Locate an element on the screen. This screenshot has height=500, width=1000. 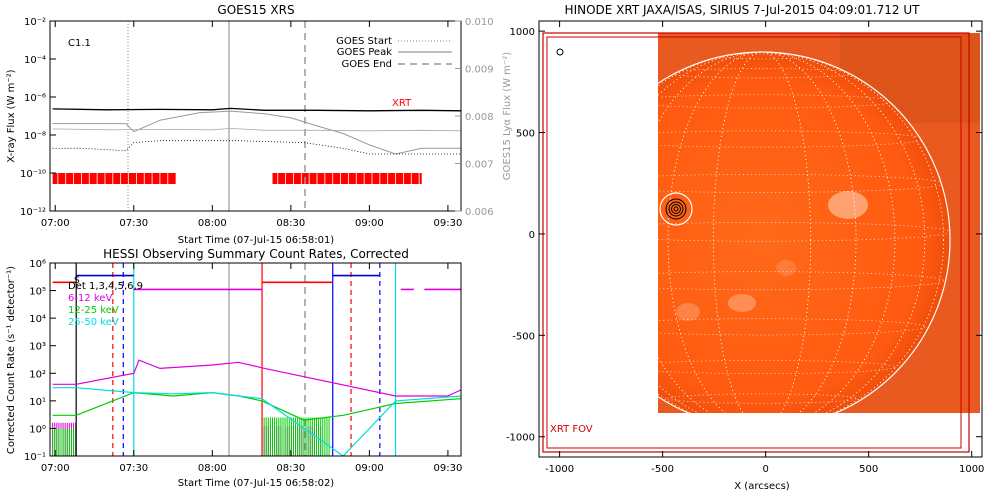
goes-legend: GOES Start GOES Peak GOES End is located at coordinates (394, 53).